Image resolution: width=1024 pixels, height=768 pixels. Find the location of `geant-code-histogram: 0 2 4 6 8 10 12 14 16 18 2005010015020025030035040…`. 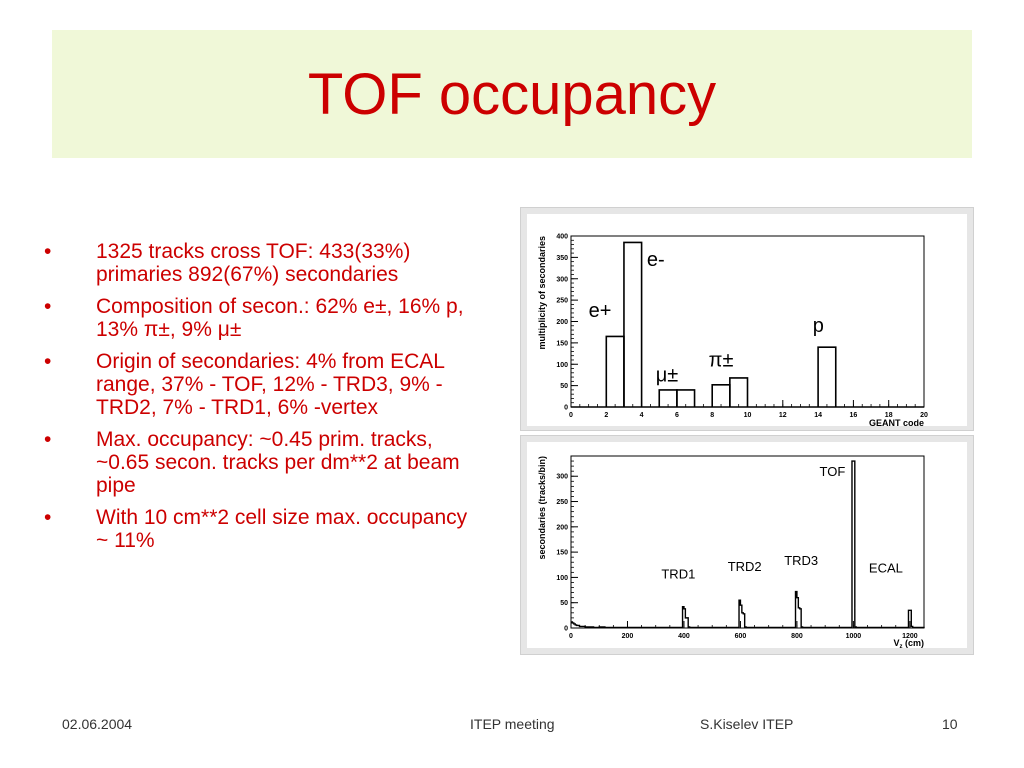

geant-code-histogram: 0 2 4 6 8 10 12 14 16 18 2005010015020025030035040… is located at coordinates (747, 321).